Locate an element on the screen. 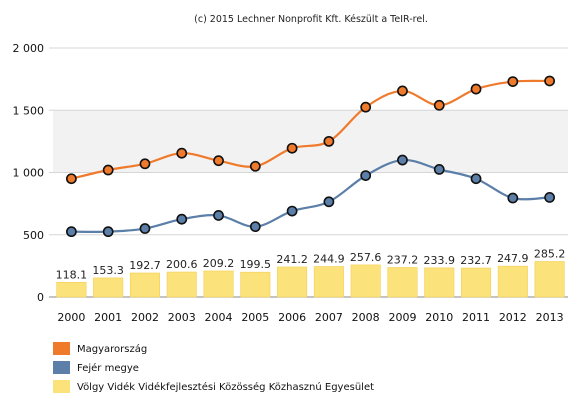 The width and height of the screenshot is (572, 394). x-tick-label: 2003 is located at coordinates (182, 317).